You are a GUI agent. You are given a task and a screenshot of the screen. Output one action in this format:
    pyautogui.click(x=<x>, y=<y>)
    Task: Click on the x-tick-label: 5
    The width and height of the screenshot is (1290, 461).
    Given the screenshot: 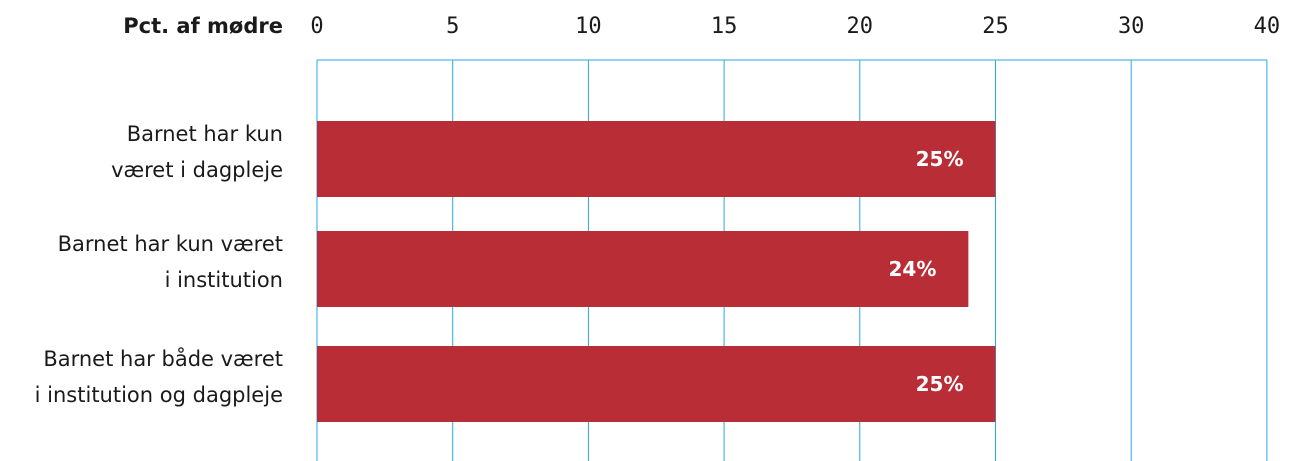 What is the action you would take?
    pyautogui.click(x=452, y=26)
    